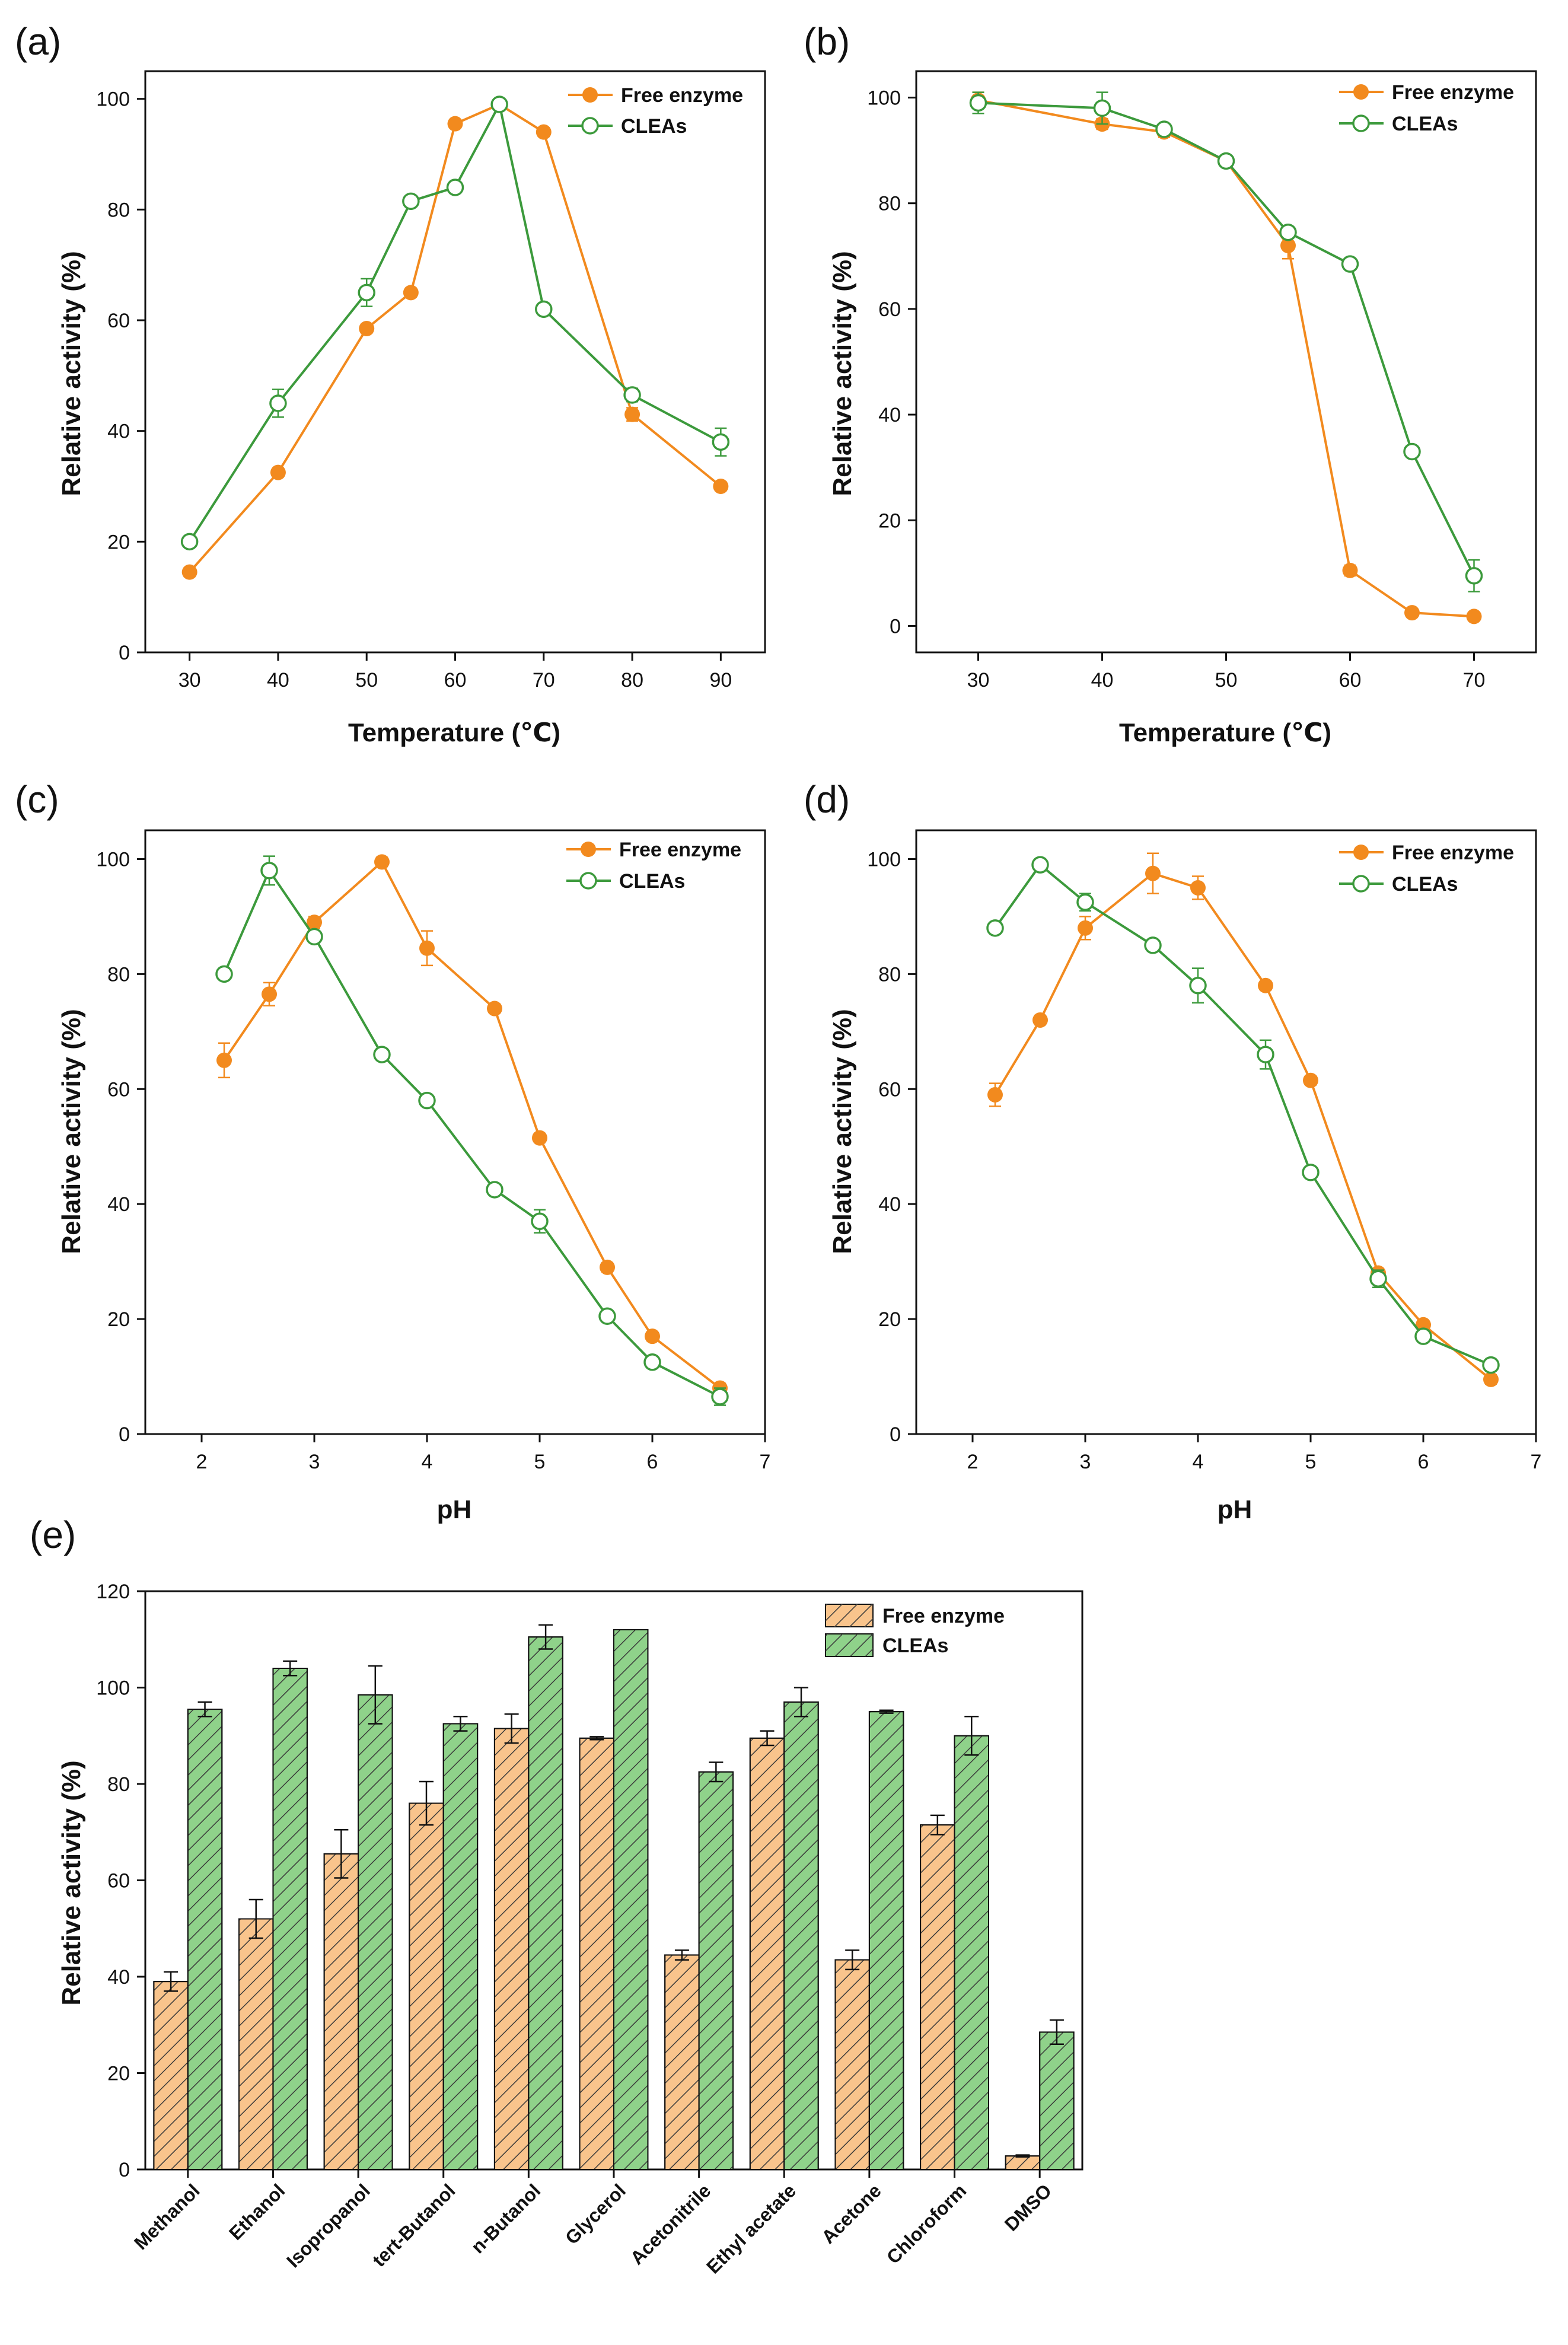 The image size is (1568, 2345). I want to click on panel-a-legend-free-label: Free enzyme, so click(682, 96).